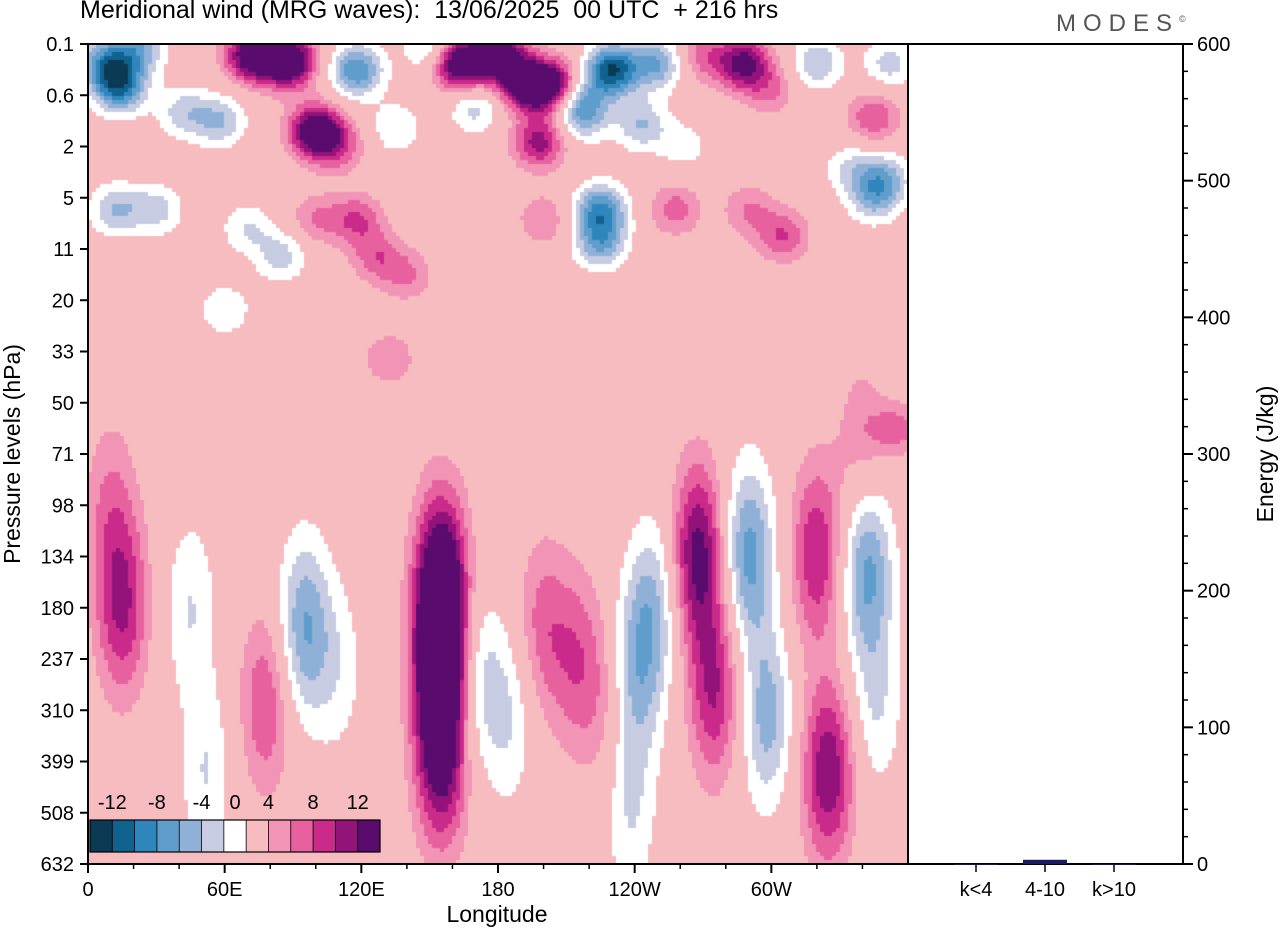  What do you see at coordinates (976, 890) in the screenshot?
I see `energy-category-label: k<4` at bounding box center [976, 890].